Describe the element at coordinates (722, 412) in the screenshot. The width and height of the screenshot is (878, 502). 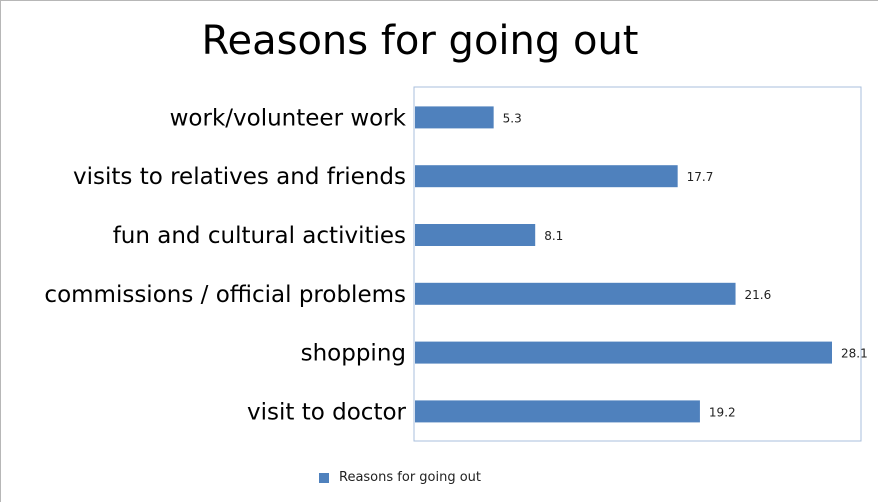
I see `data-label: 19.2` at that location.